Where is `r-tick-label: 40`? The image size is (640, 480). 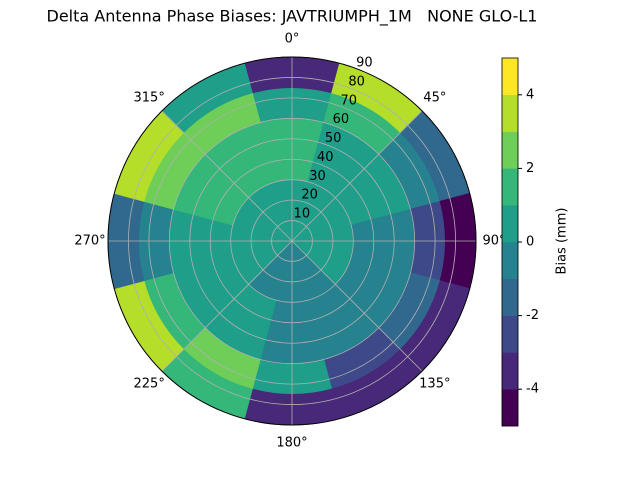
r-tick-label: 40 is located at coordinates (325, 157).